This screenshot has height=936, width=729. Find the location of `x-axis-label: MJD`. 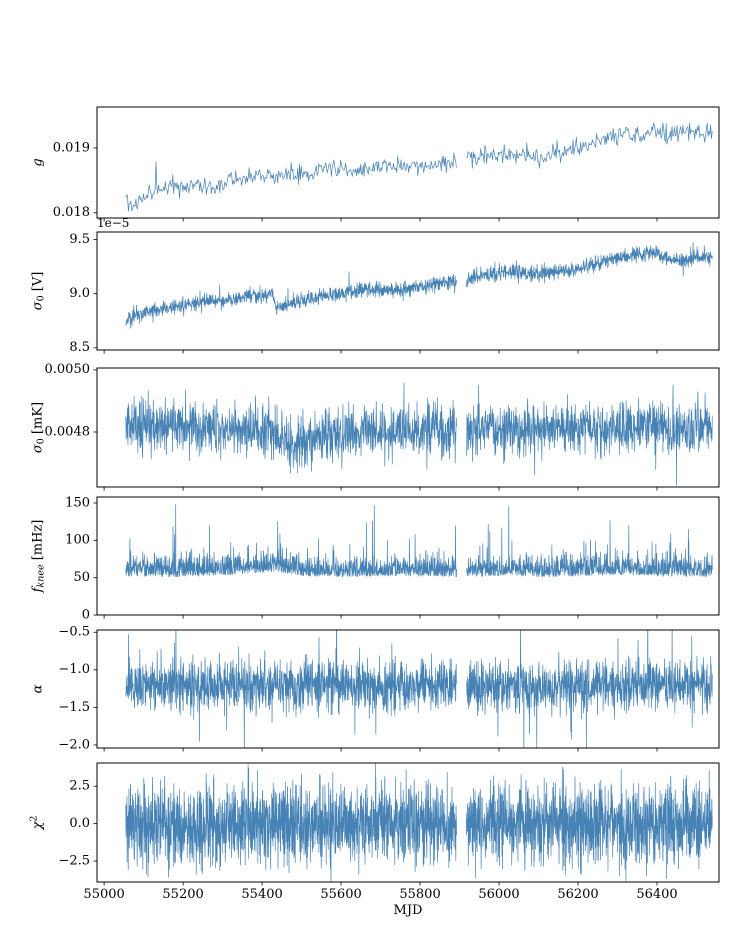

x-axis-label: MJD is located at coordinates (408, 910).